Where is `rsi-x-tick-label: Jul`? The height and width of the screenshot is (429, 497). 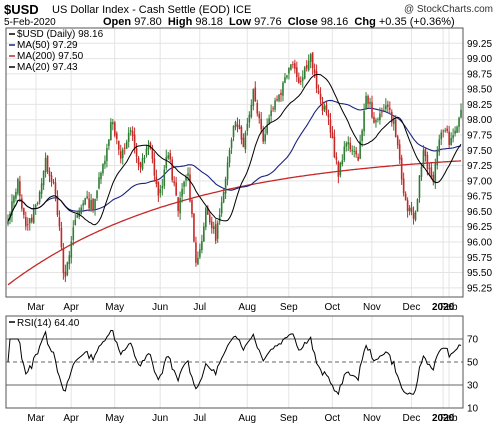 rsi-x-tick-label: Jul is located at coordinates (199, 418).